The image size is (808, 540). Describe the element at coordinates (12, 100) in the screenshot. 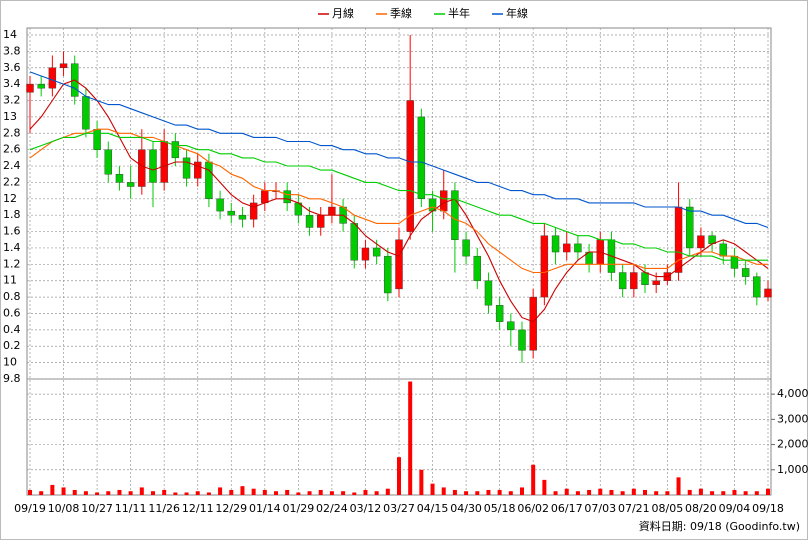

I see `y-tick-label: 3.2` at that location.